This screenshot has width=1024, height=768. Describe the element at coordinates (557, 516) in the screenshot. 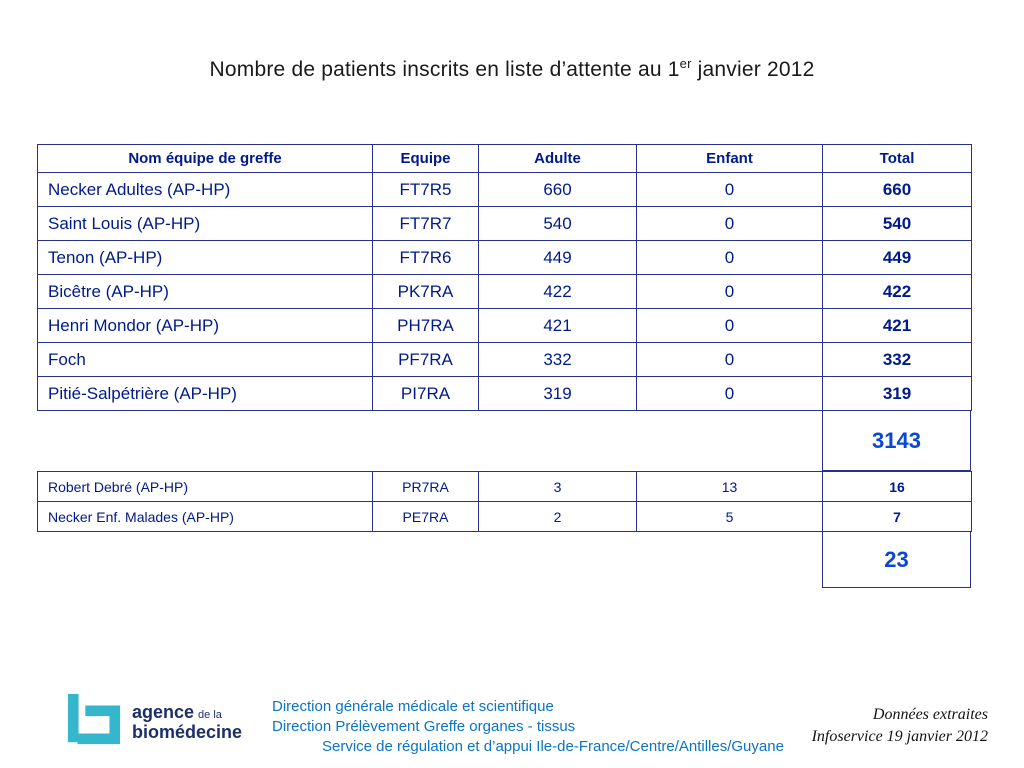

I see `cell-adult-count: 2` at that location.